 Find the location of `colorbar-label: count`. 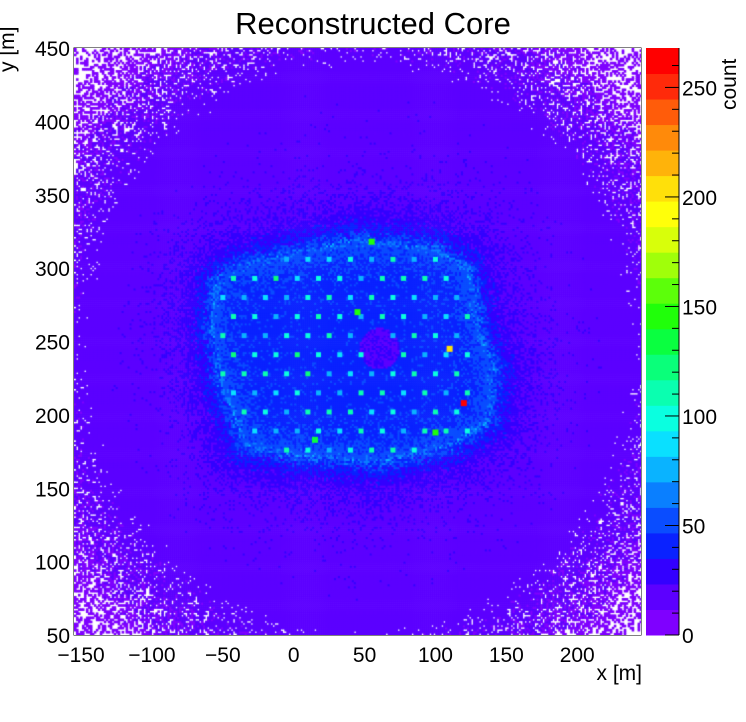

colorbar-label: count is located at coordinates (729, 84).